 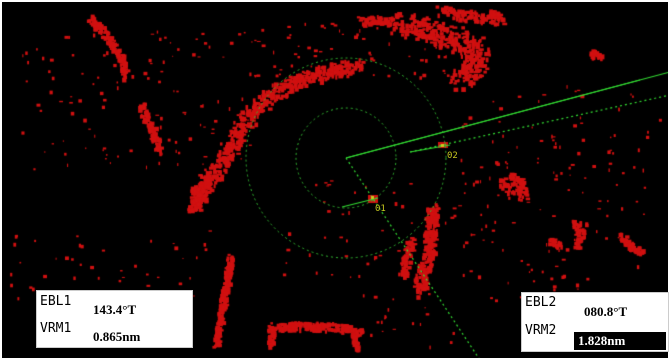 What do you see at coordinates (595, 322) in the screenshot?
I see `ebl2-readout-panel: EBL2 080.8°T VRM2 1.828nm` at bounding box center [595, 322].